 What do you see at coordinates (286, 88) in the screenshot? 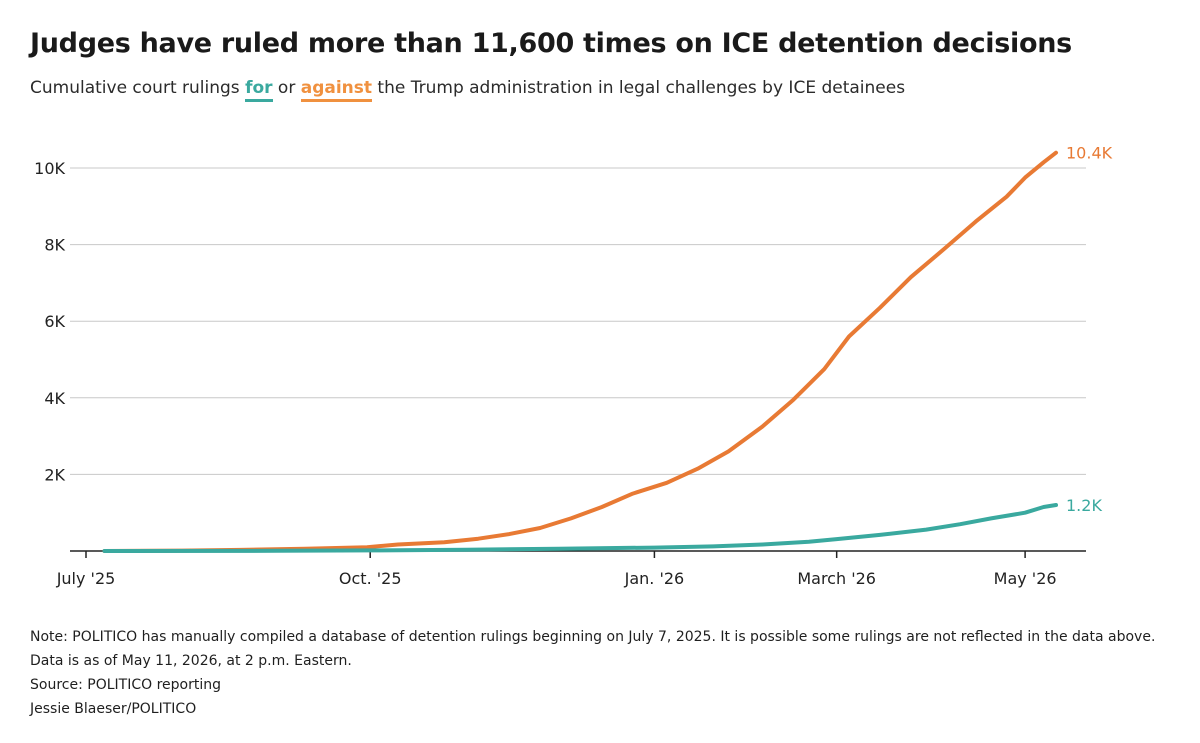
I see `subtitle-text-mid: or` at bounding box center [286, 88].